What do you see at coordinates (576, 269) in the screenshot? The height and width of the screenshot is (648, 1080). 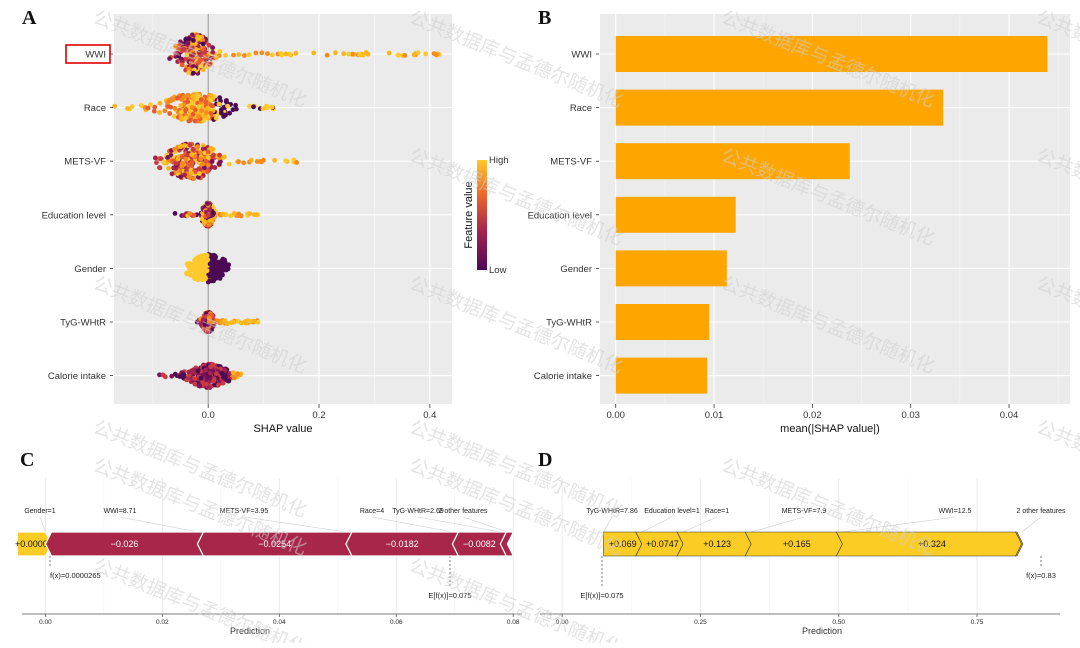 I see `feature-label: Gender` at bounding box center [576, 269].